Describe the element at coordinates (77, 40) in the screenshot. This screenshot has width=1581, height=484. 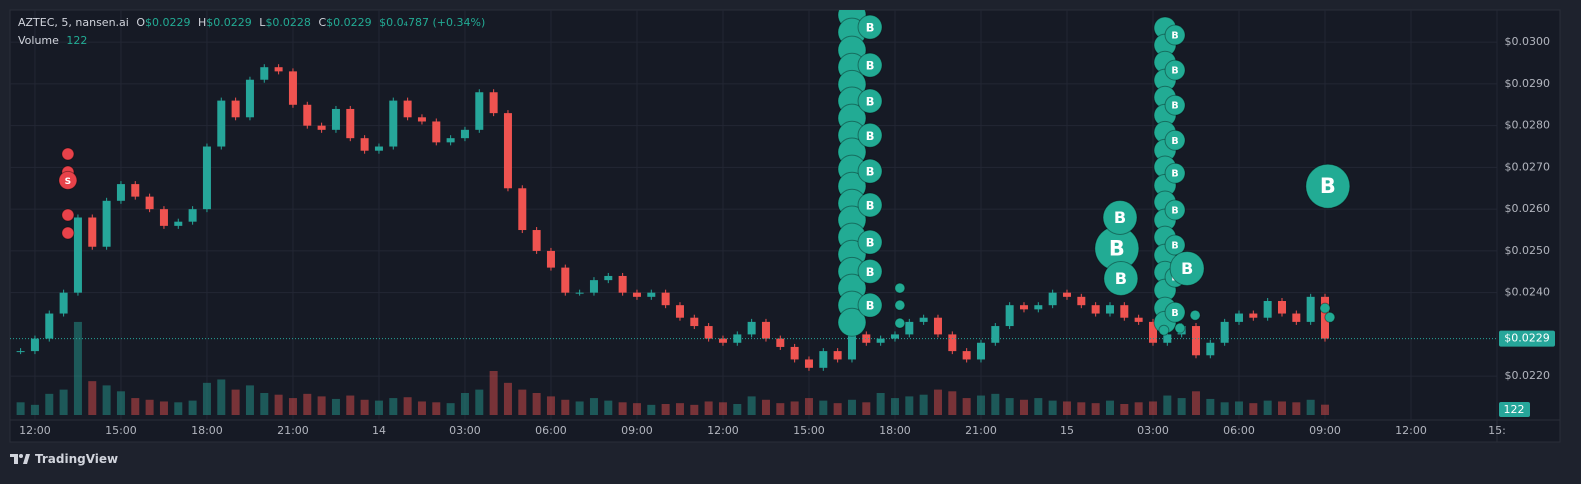
I see `volume-value: 122` at that location.